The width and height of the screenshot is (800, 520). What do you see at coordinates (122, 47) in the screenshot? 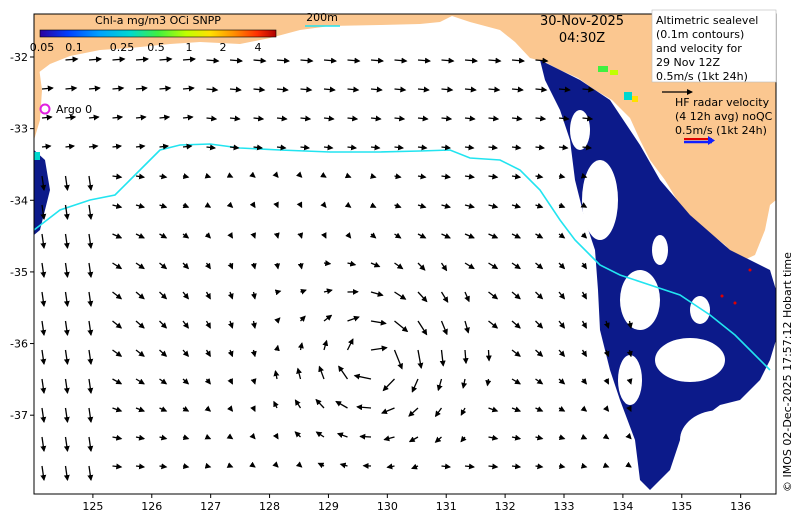
I see `colorbar-tick-label: 0.25` at bounding box center [122, 47].